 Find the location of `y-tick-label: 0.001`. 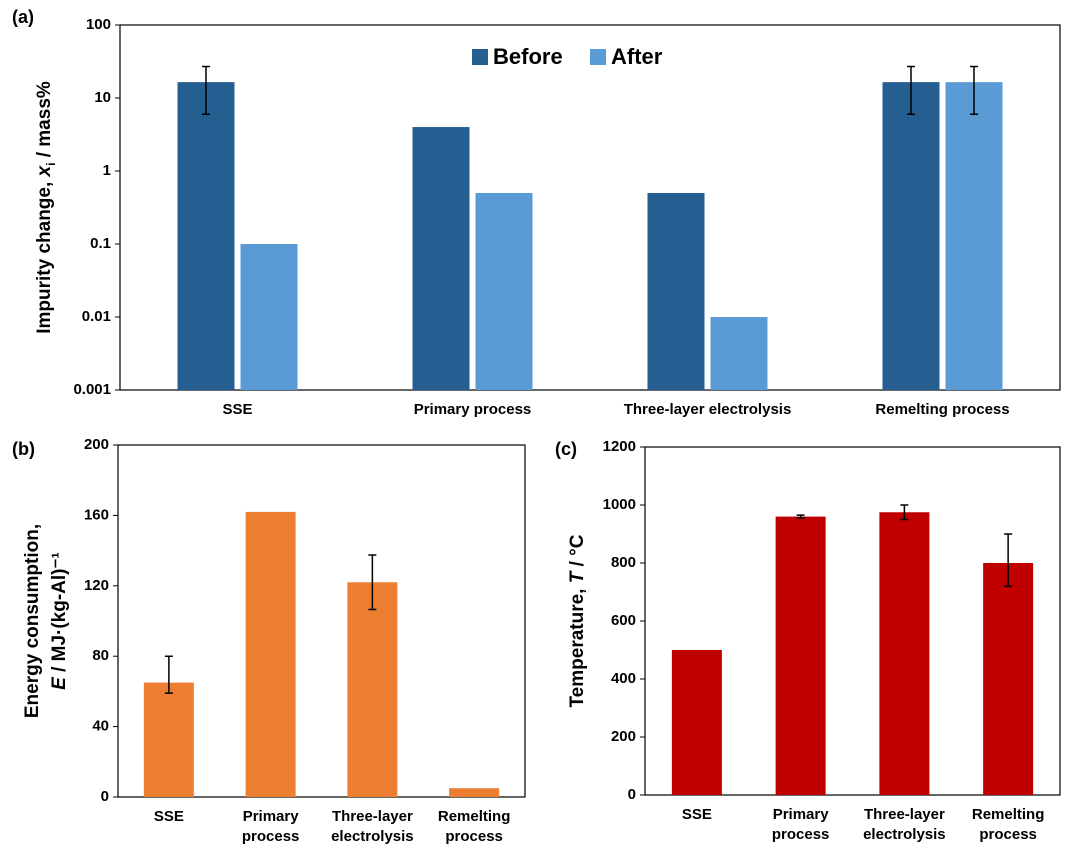

y-tick-label: 0.001 is located at coordinates (92, 389).